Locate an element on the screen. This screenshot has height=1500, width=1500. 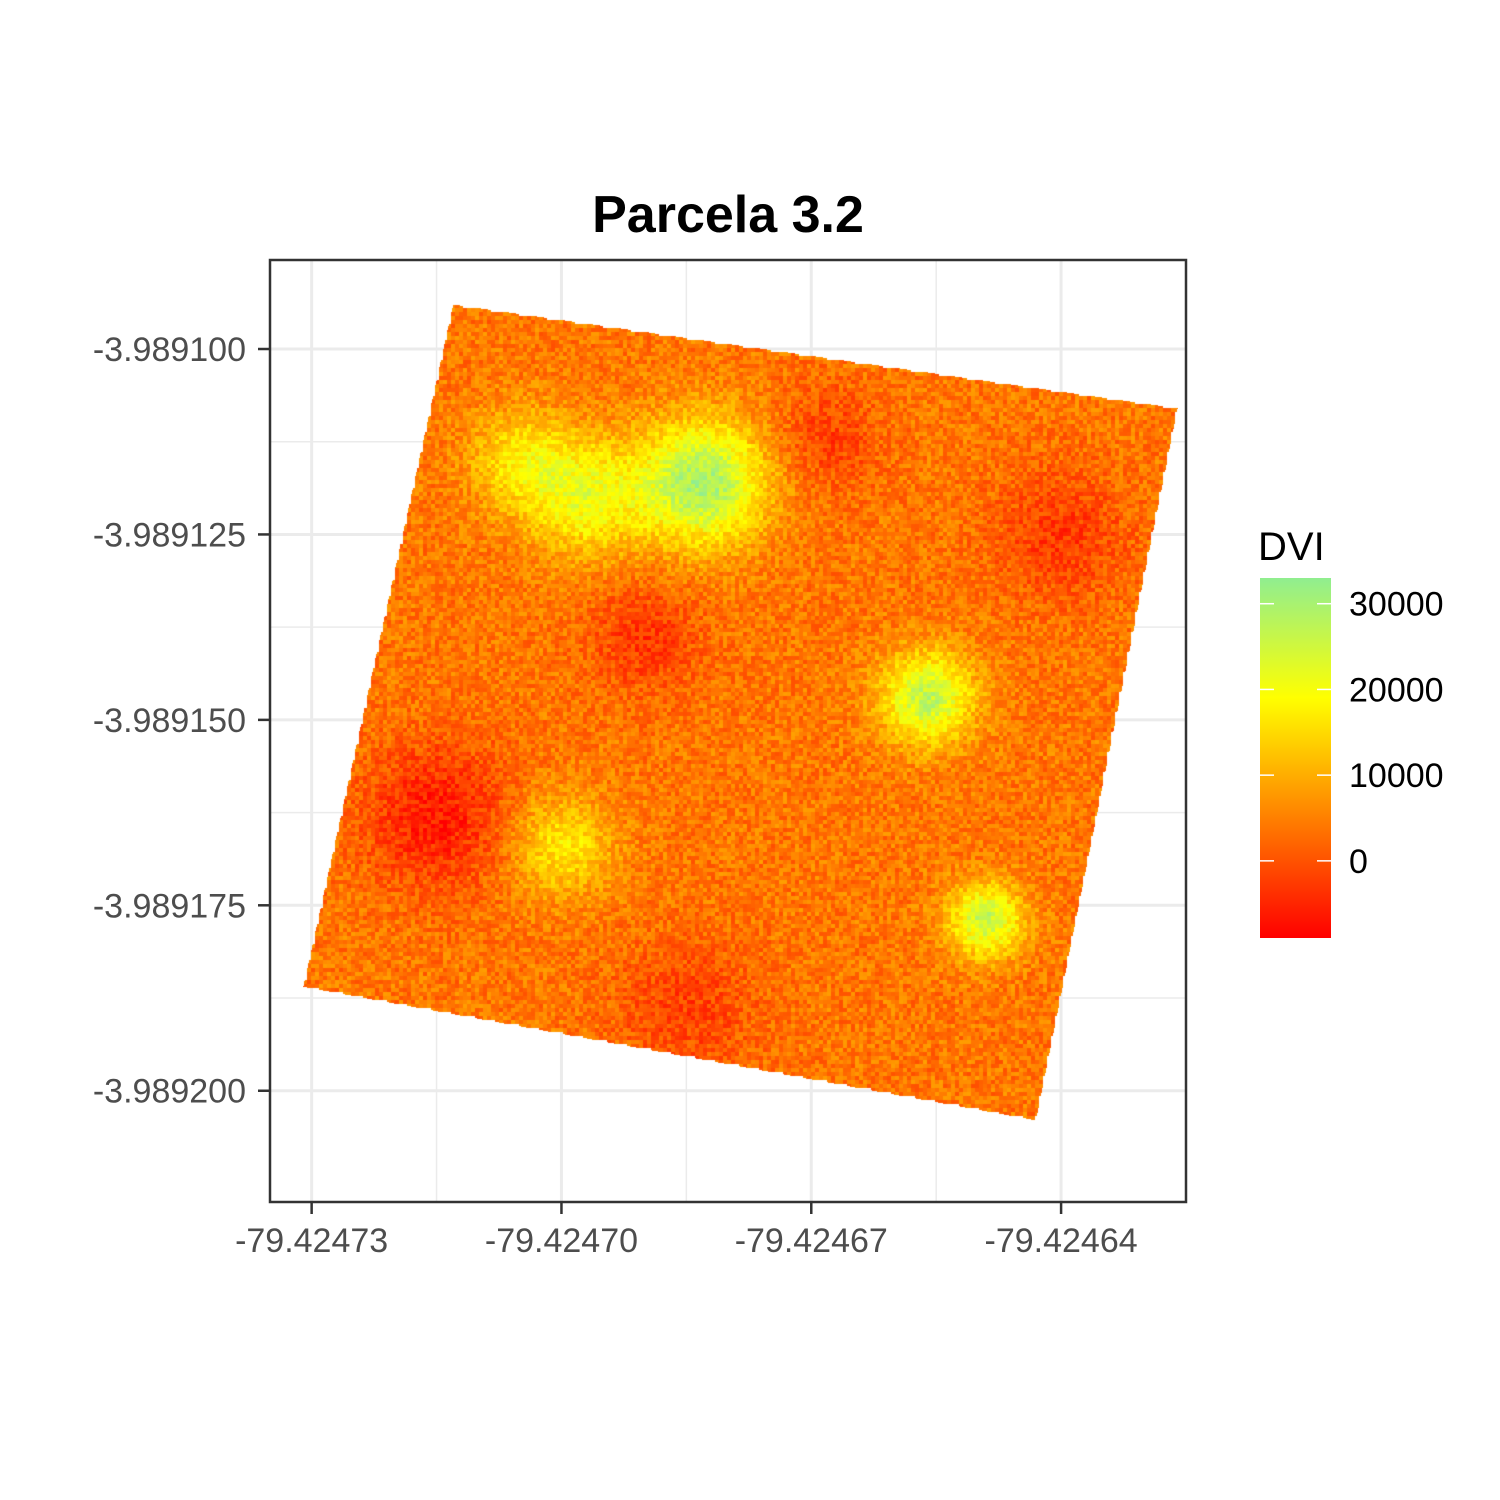
x-tick-label: -79.42467 is located at coordinates (811, 1241).